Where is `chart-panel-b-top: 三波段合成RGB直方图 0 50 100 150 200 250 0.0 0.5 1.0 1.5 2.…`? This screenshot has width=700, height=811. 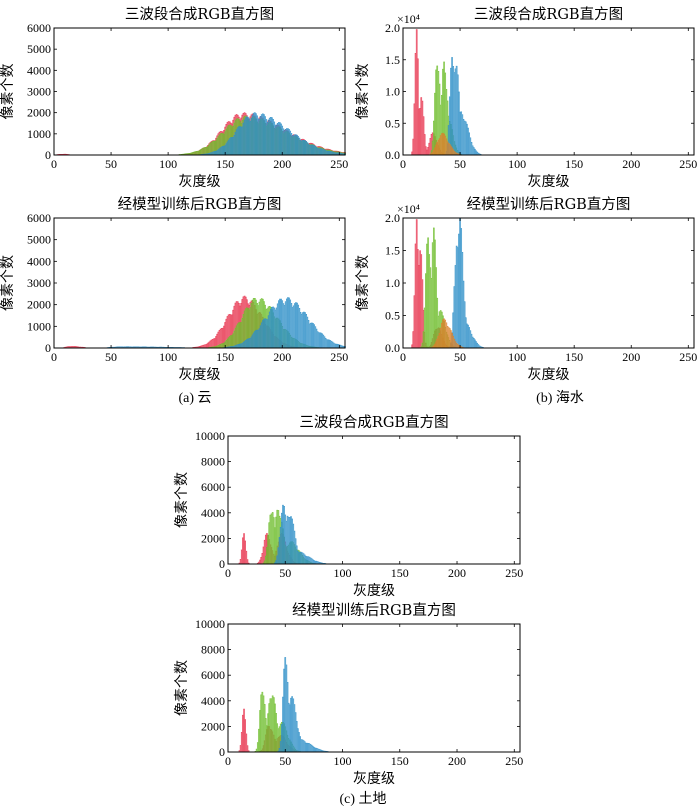 chart-panel-b-top: 三波段合成RGB直方图 0 50 100 150 200 250 0.0 0.5 1.0 1.5 2.… is located at coordinates (526, 98).